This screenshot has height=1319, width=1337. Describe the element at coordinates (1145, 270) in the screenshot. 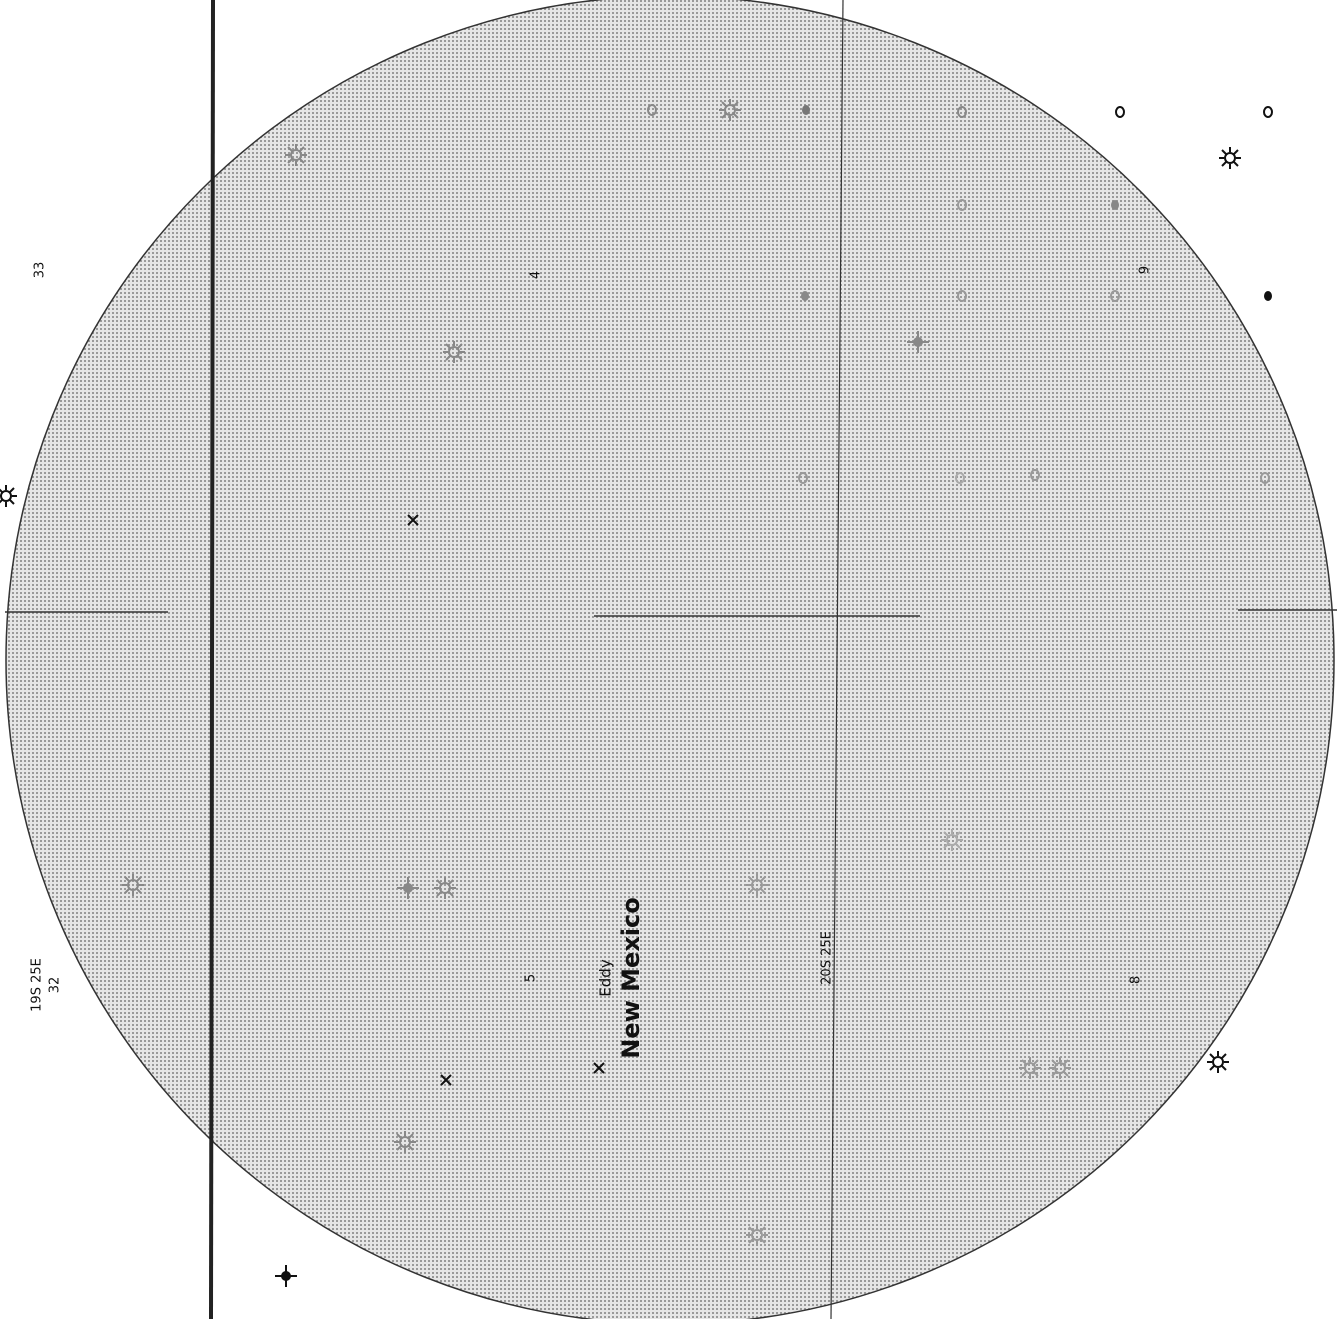

I see `section-number: 9` at that location.